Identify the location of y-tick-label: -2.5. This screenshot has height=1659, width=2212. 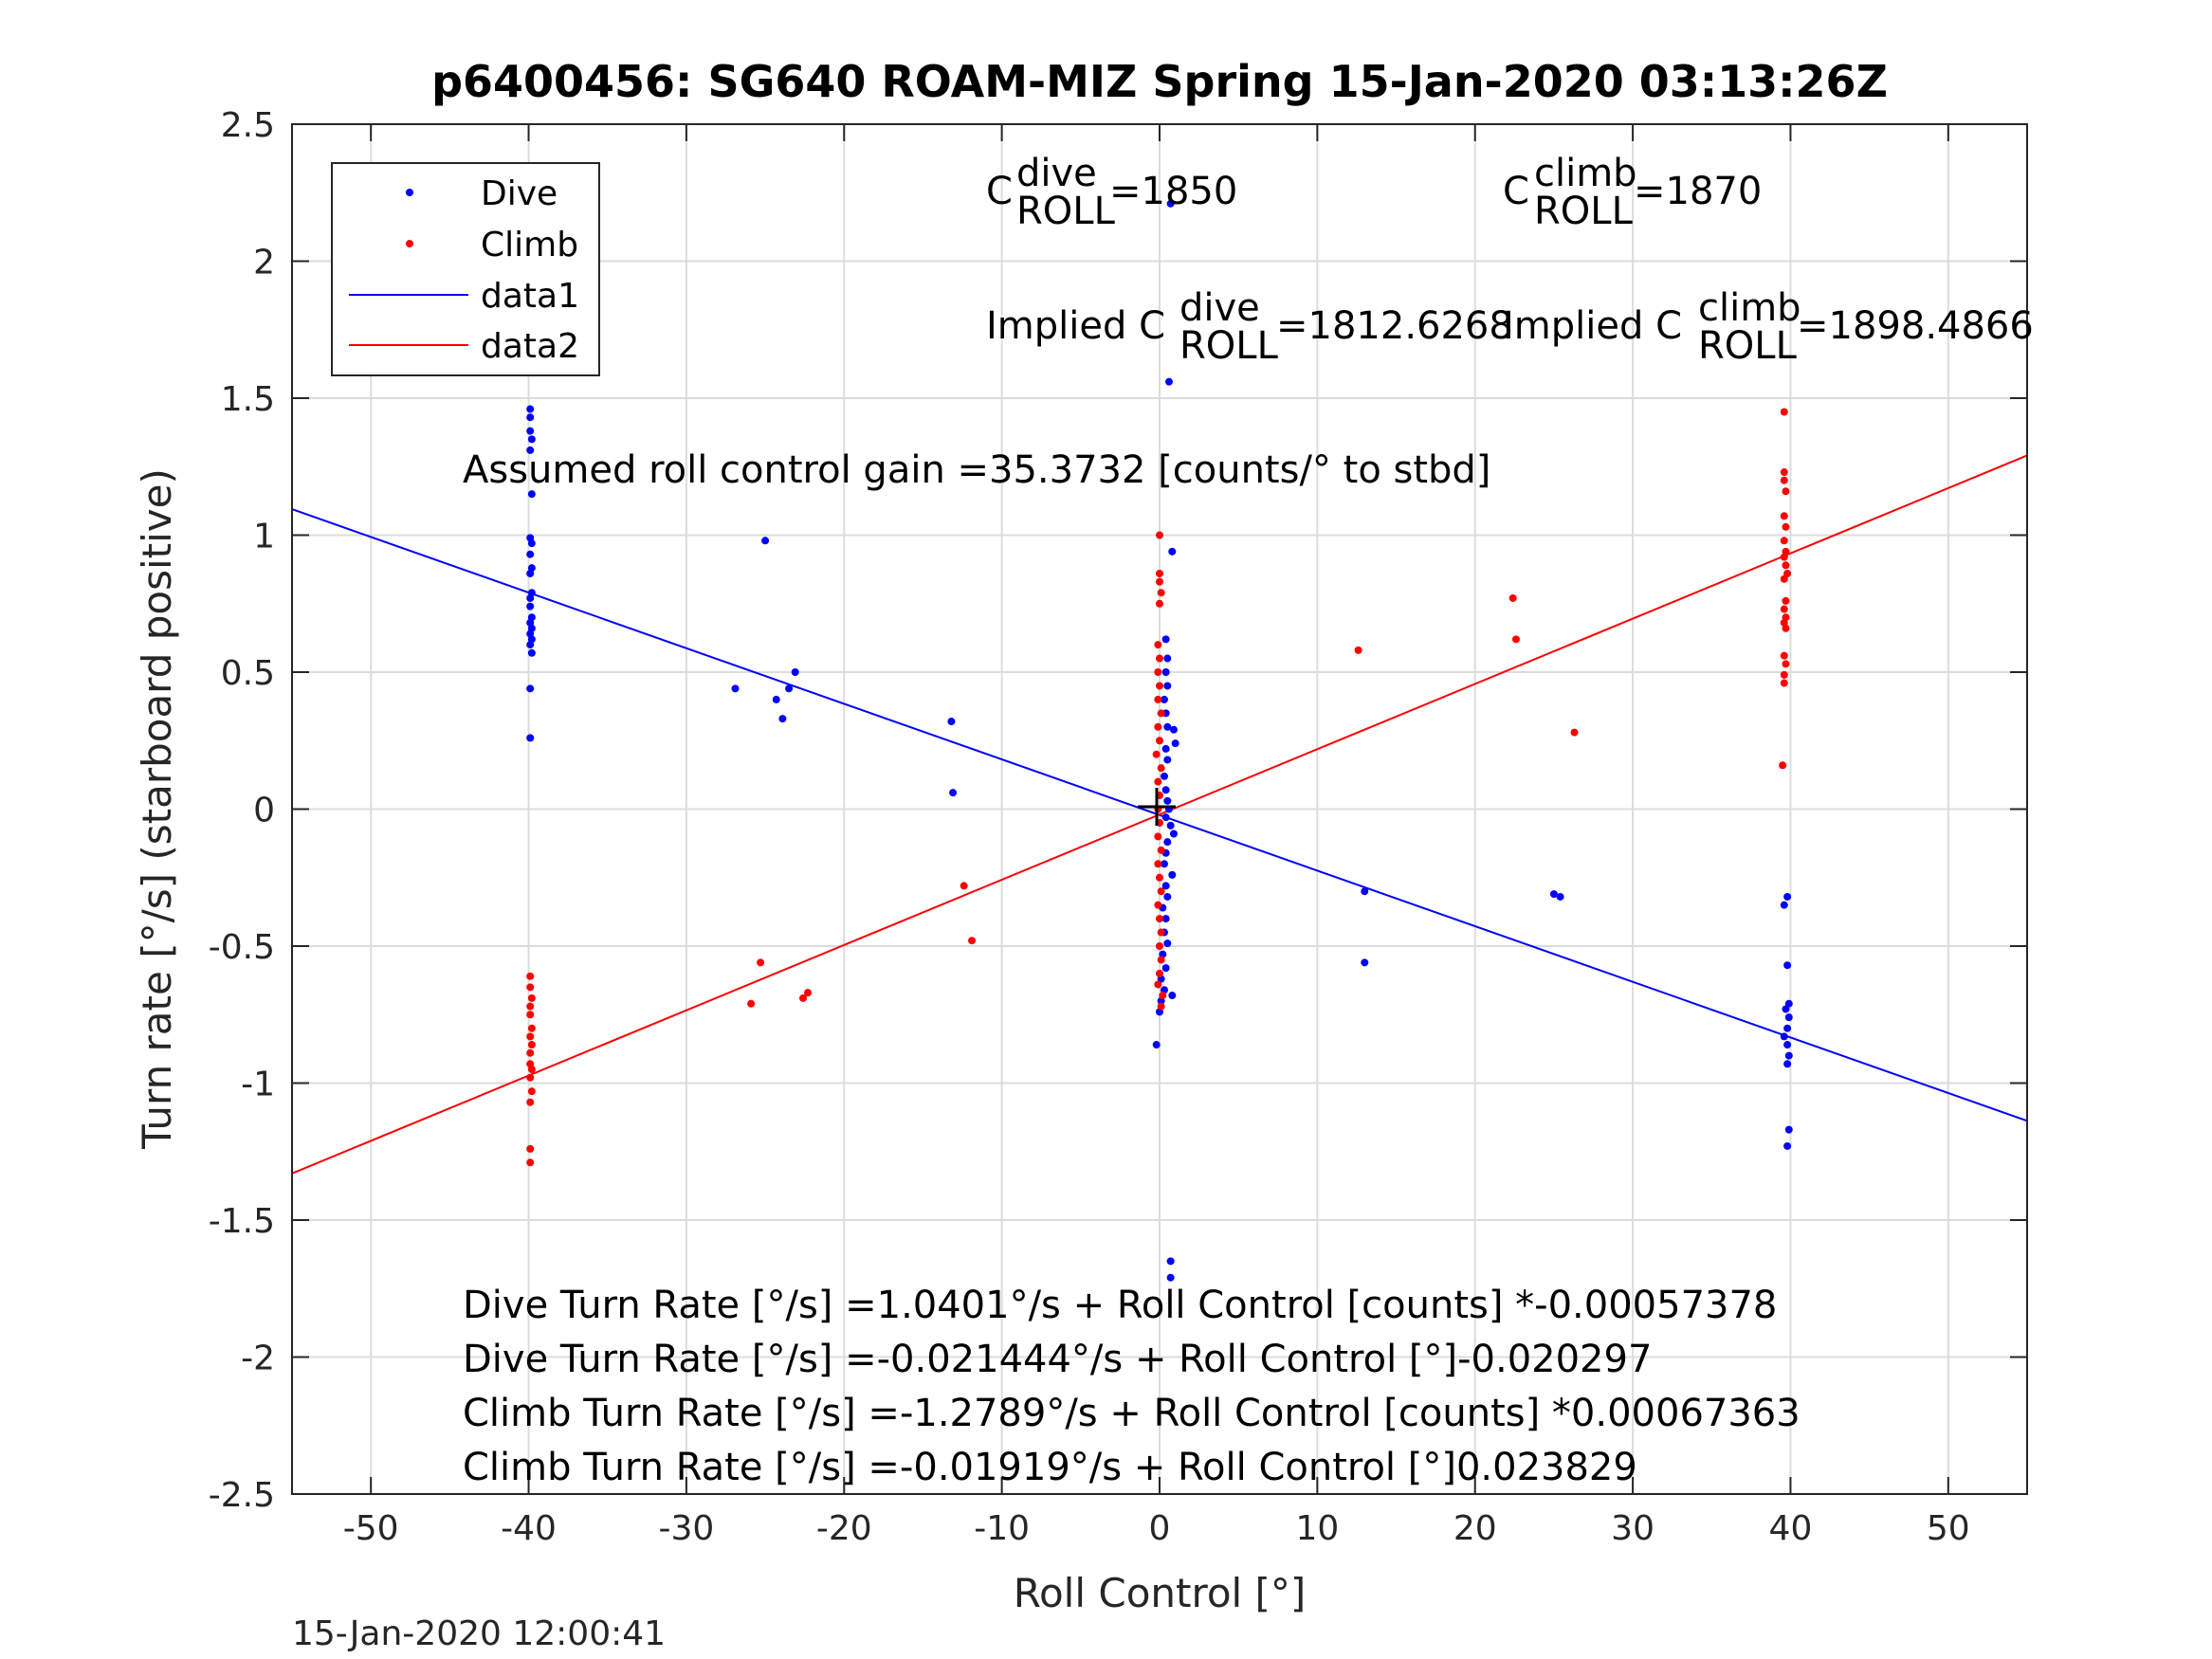
(242, 1495).